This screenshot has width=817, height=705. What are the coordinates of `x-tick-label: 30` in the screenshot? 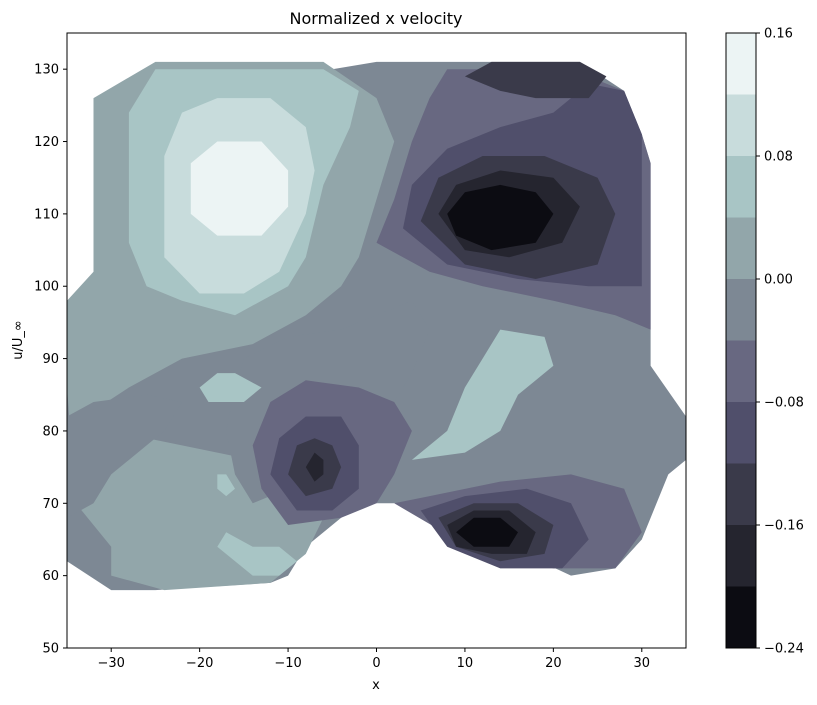 It's located at (642, 663).